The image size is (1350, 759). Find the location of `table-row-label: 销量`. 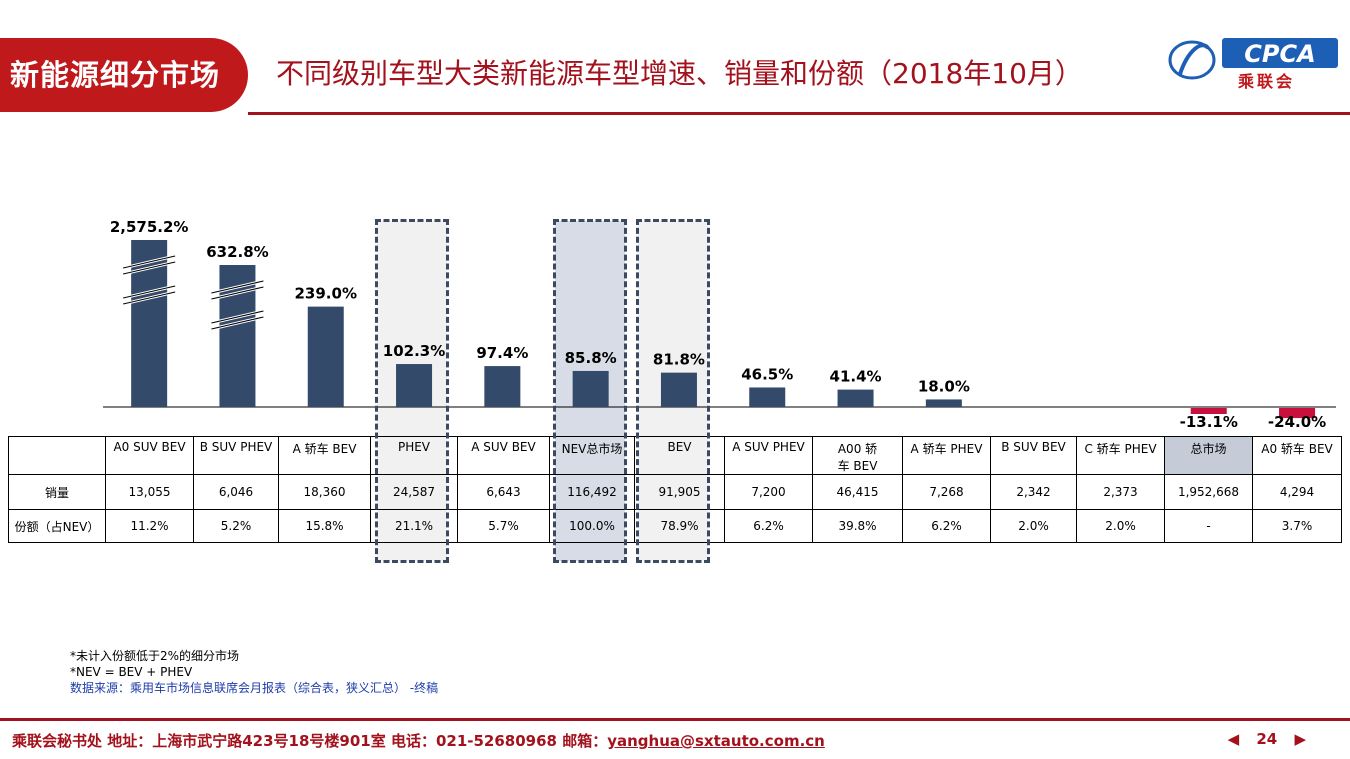

table-row-label: 销量 is located at coordinates (57, 492).